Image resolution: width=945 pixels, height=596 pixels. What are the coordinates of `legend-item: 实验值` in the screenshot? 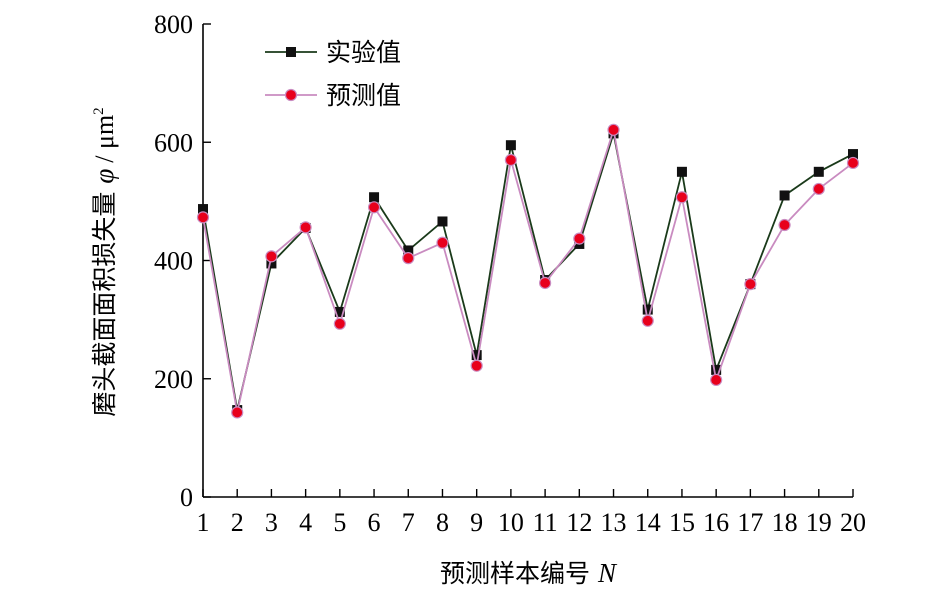 It's located at (333, 52).